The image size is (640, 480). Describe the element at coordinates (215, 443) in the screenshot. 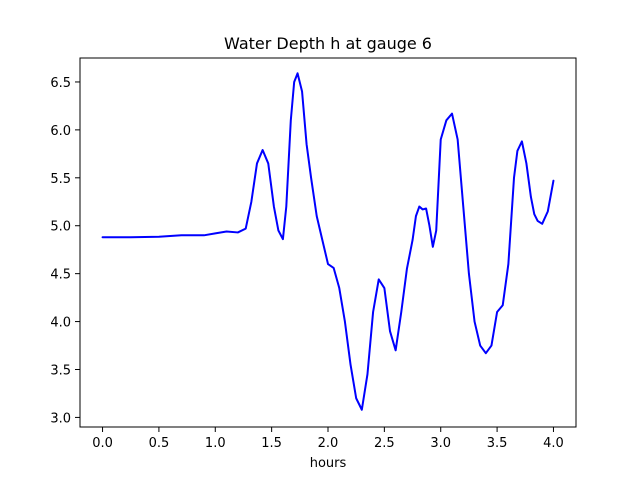

I see `x-tick-label: 1.0` at that location.